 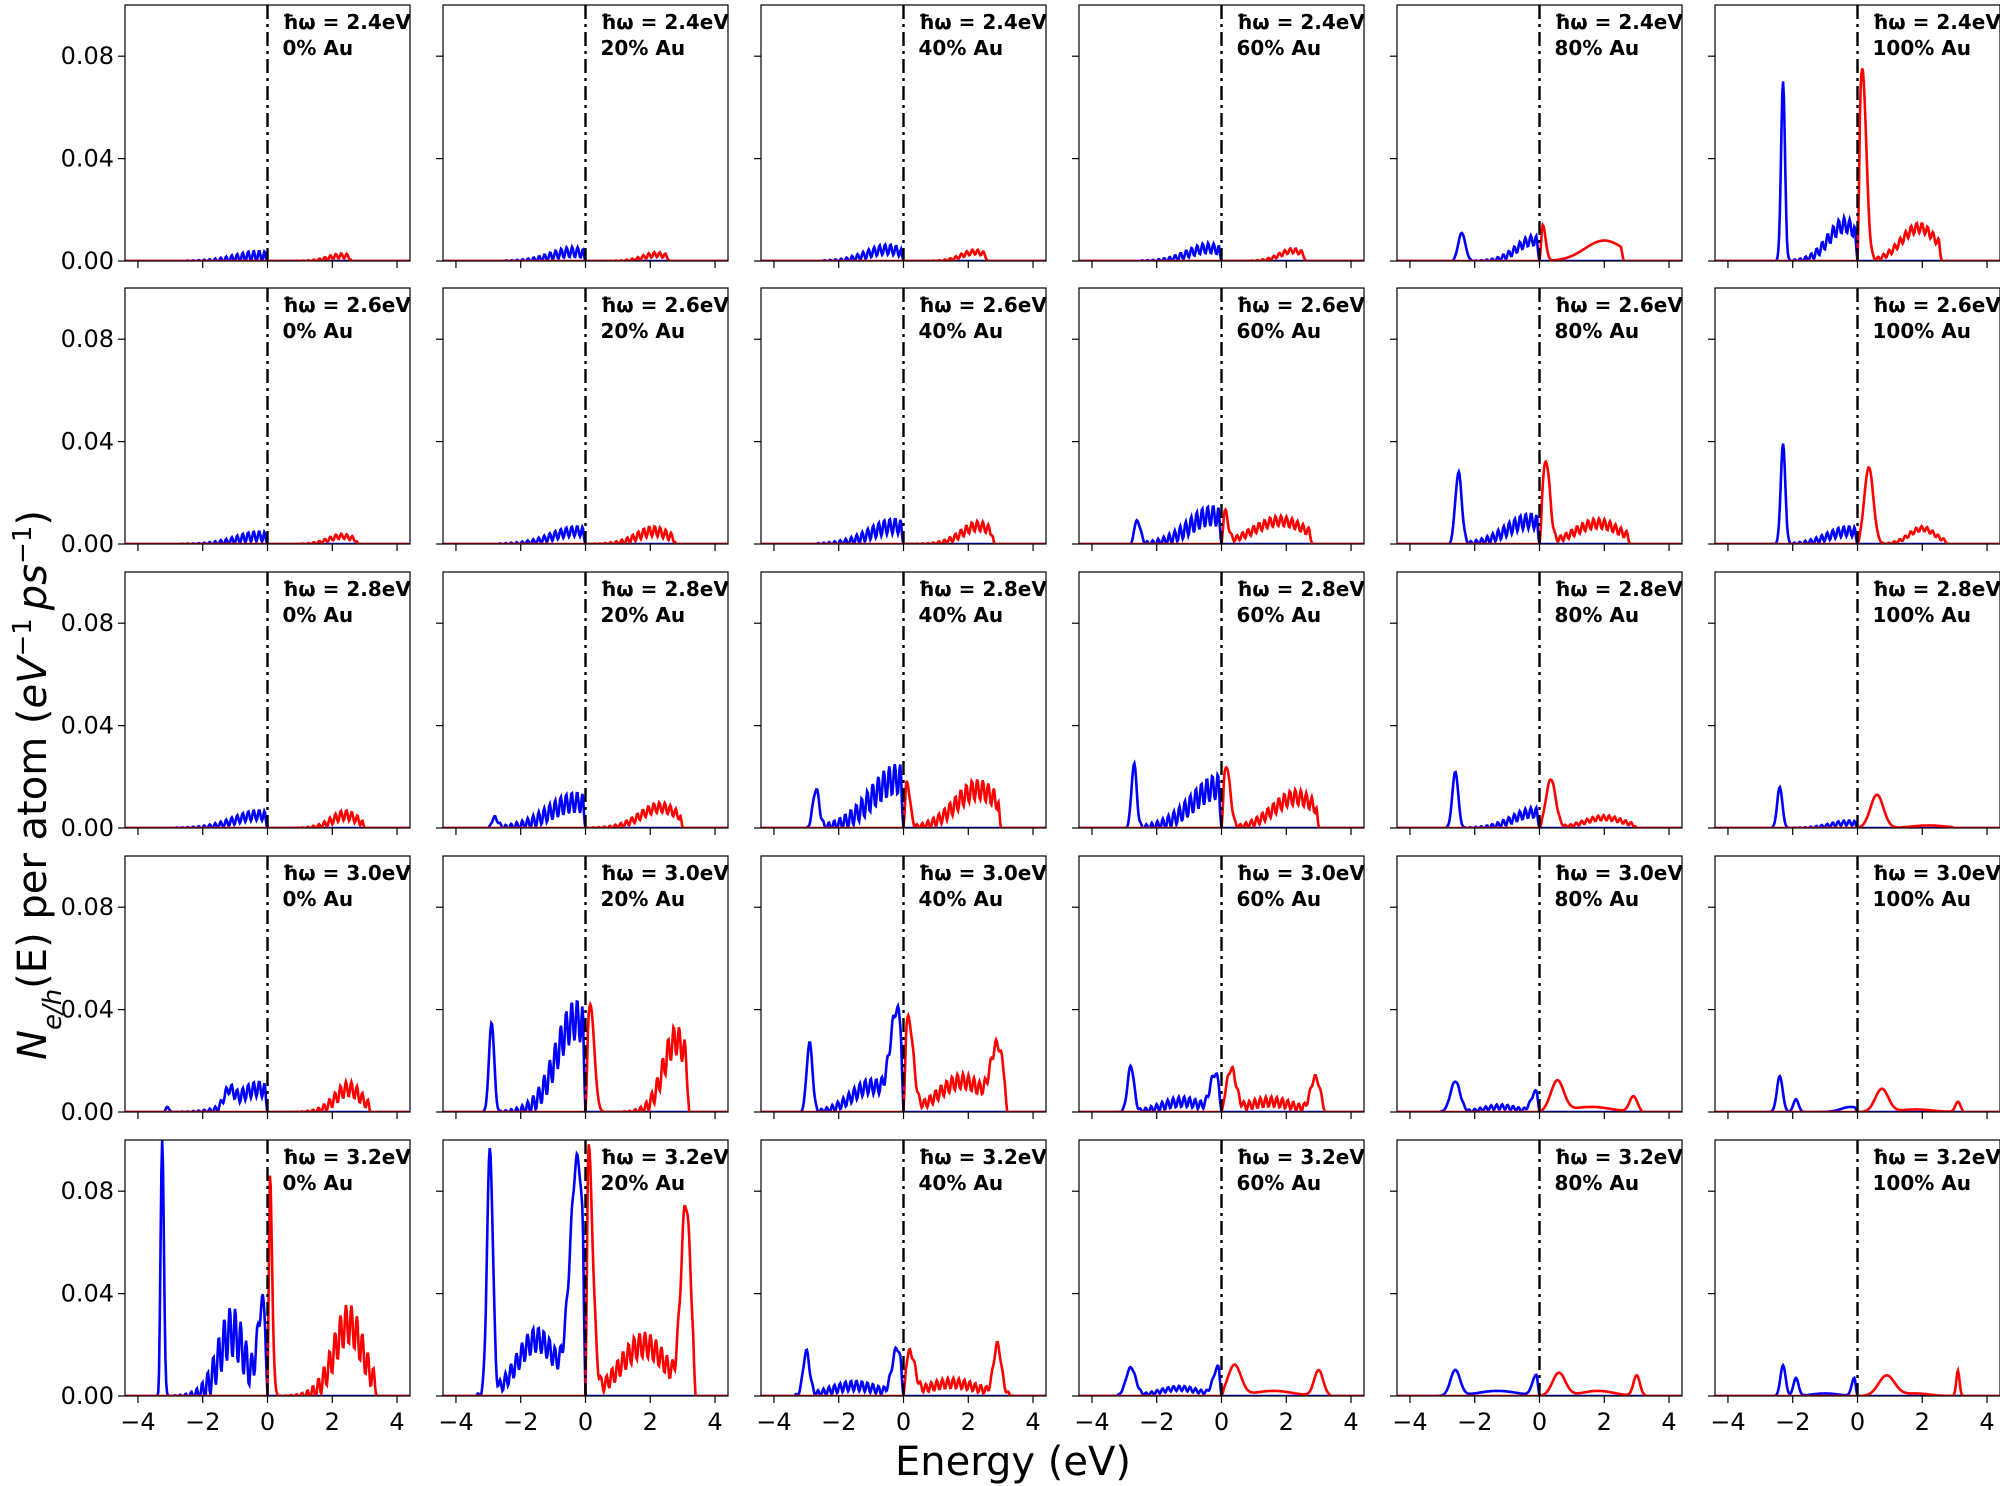 I want to click on svg-text: Ne/h(E) per atom (eV−1ps−1), so click(x=38, y=785).